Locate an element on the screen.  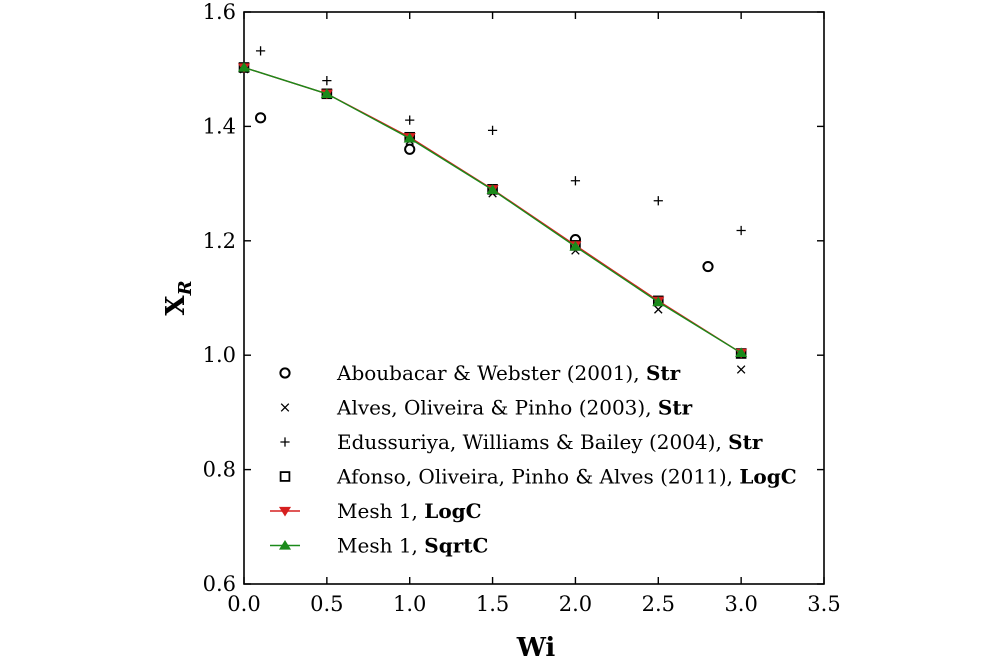
legend-label: Mesh 1, LogC is located at coordinates (409, 511).